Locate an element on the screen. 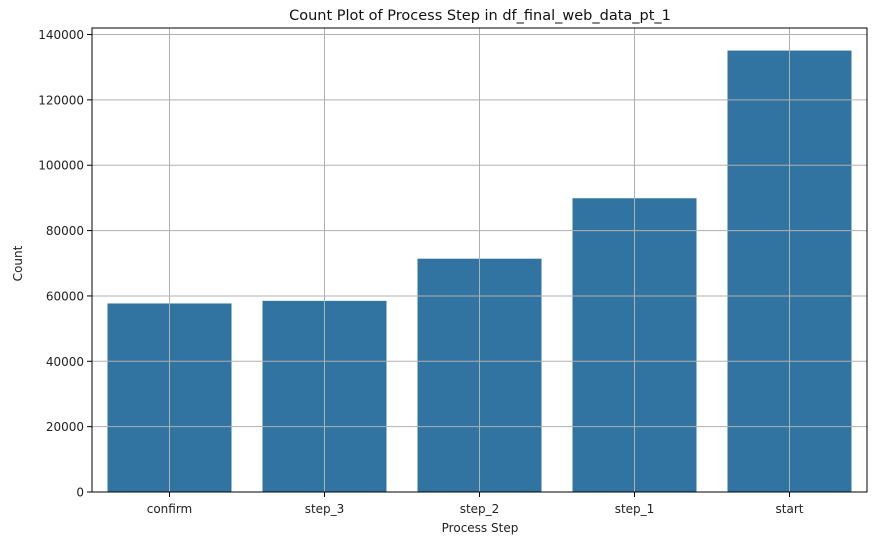 Image resolution: width=877 pixels, height=545 pixels. x-axis: confirm step_3 step_2 step_1 start is located at coordinates (475, 504).